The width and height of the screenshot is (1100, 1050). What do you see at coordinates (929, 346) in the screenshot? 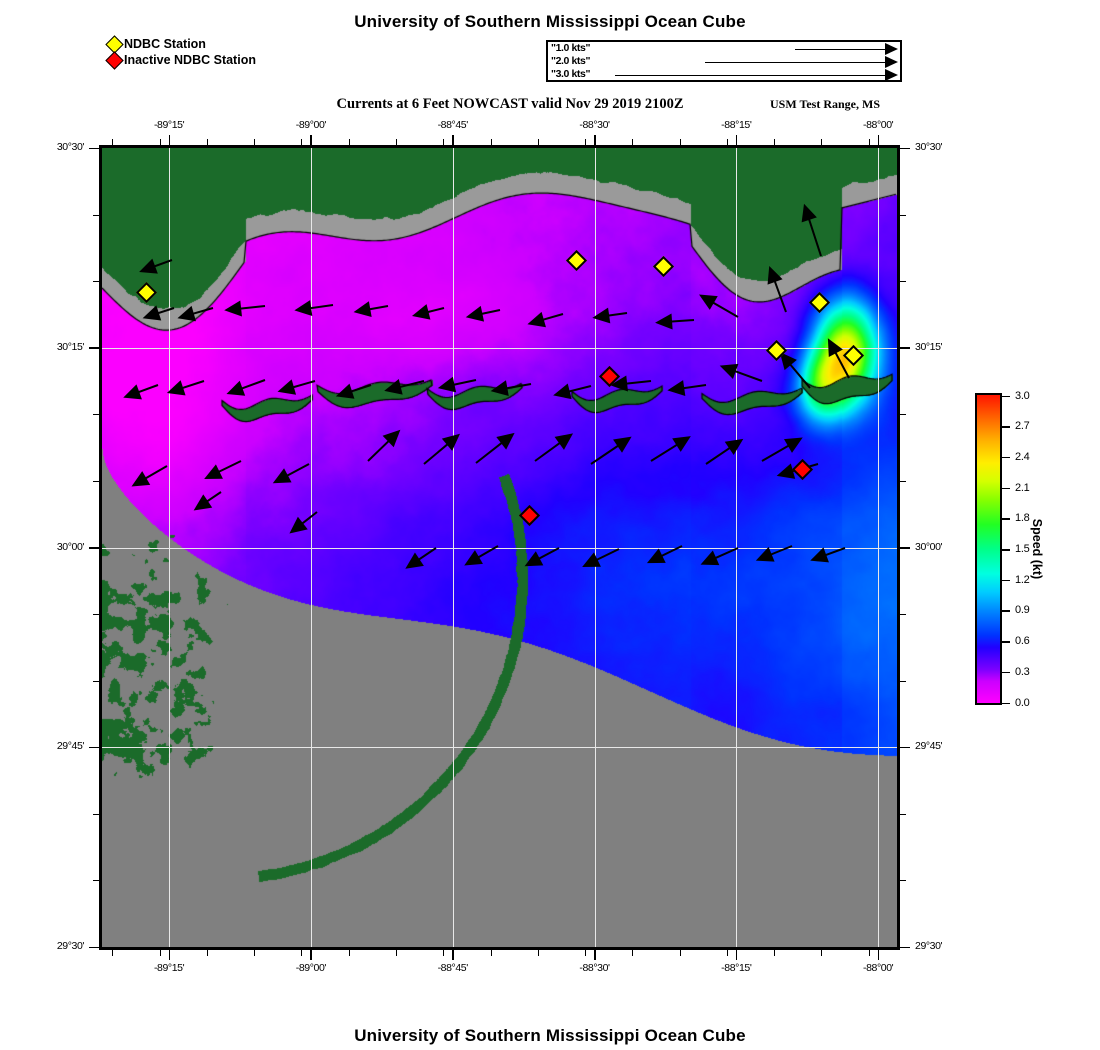
I see `y-axis-label-right-1: 30°15'` at bounding box center [929, 346].